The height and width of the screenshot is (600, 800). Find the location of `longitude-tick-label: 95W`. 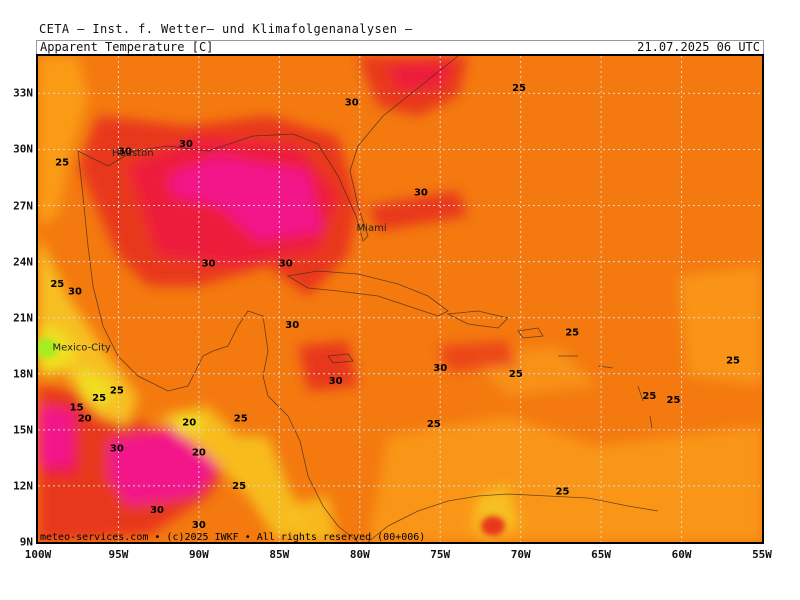

longitude-tick-label: 95W is located at coordinates (118, 554).